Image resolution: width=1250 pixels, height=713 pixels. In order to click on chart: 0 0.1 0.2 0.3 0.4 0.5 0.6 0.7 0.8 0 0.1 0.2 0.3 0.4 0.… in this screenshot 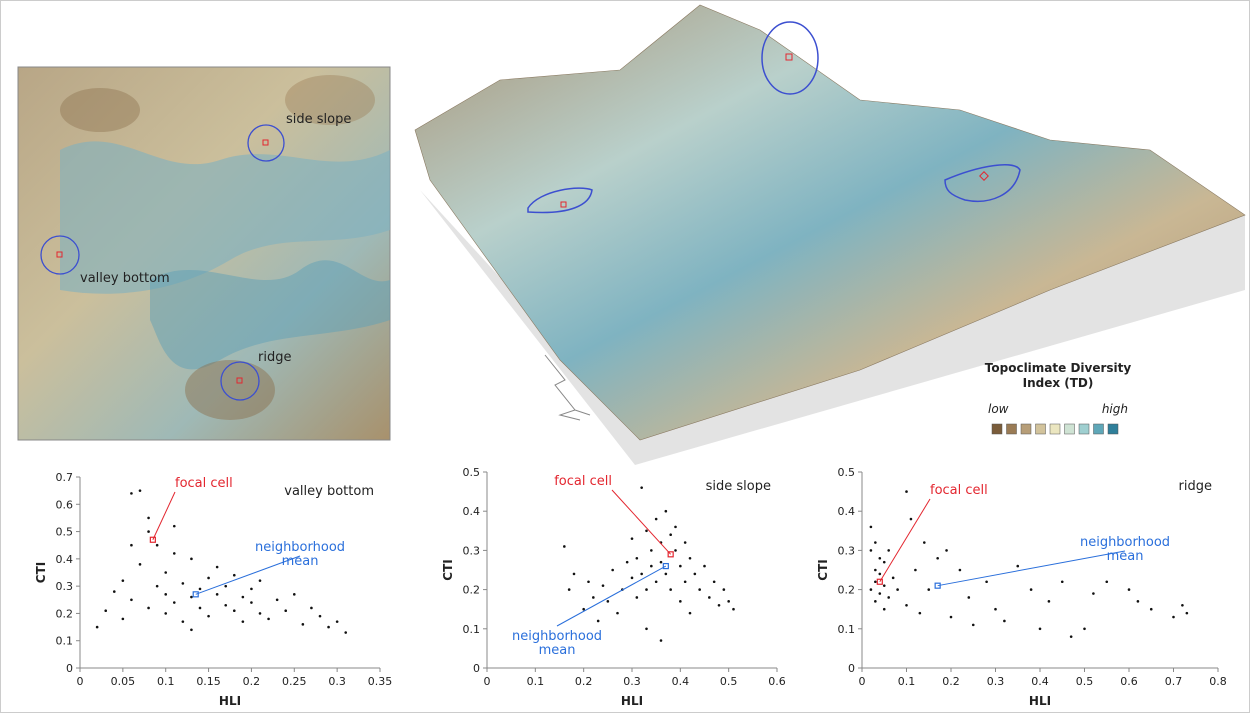, I will do `click(1021, 587)`.